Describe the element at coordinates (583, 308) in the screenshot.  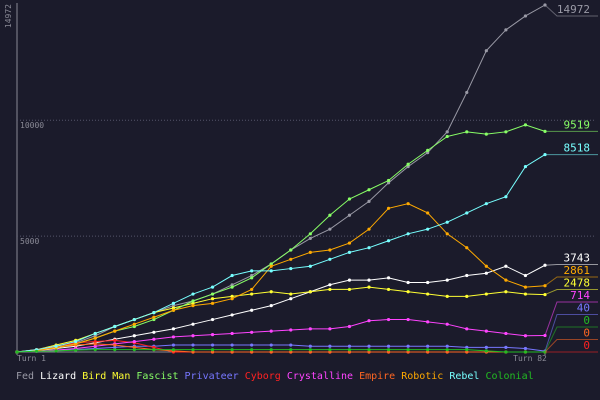
I see `end-value-label: 40` at that location.